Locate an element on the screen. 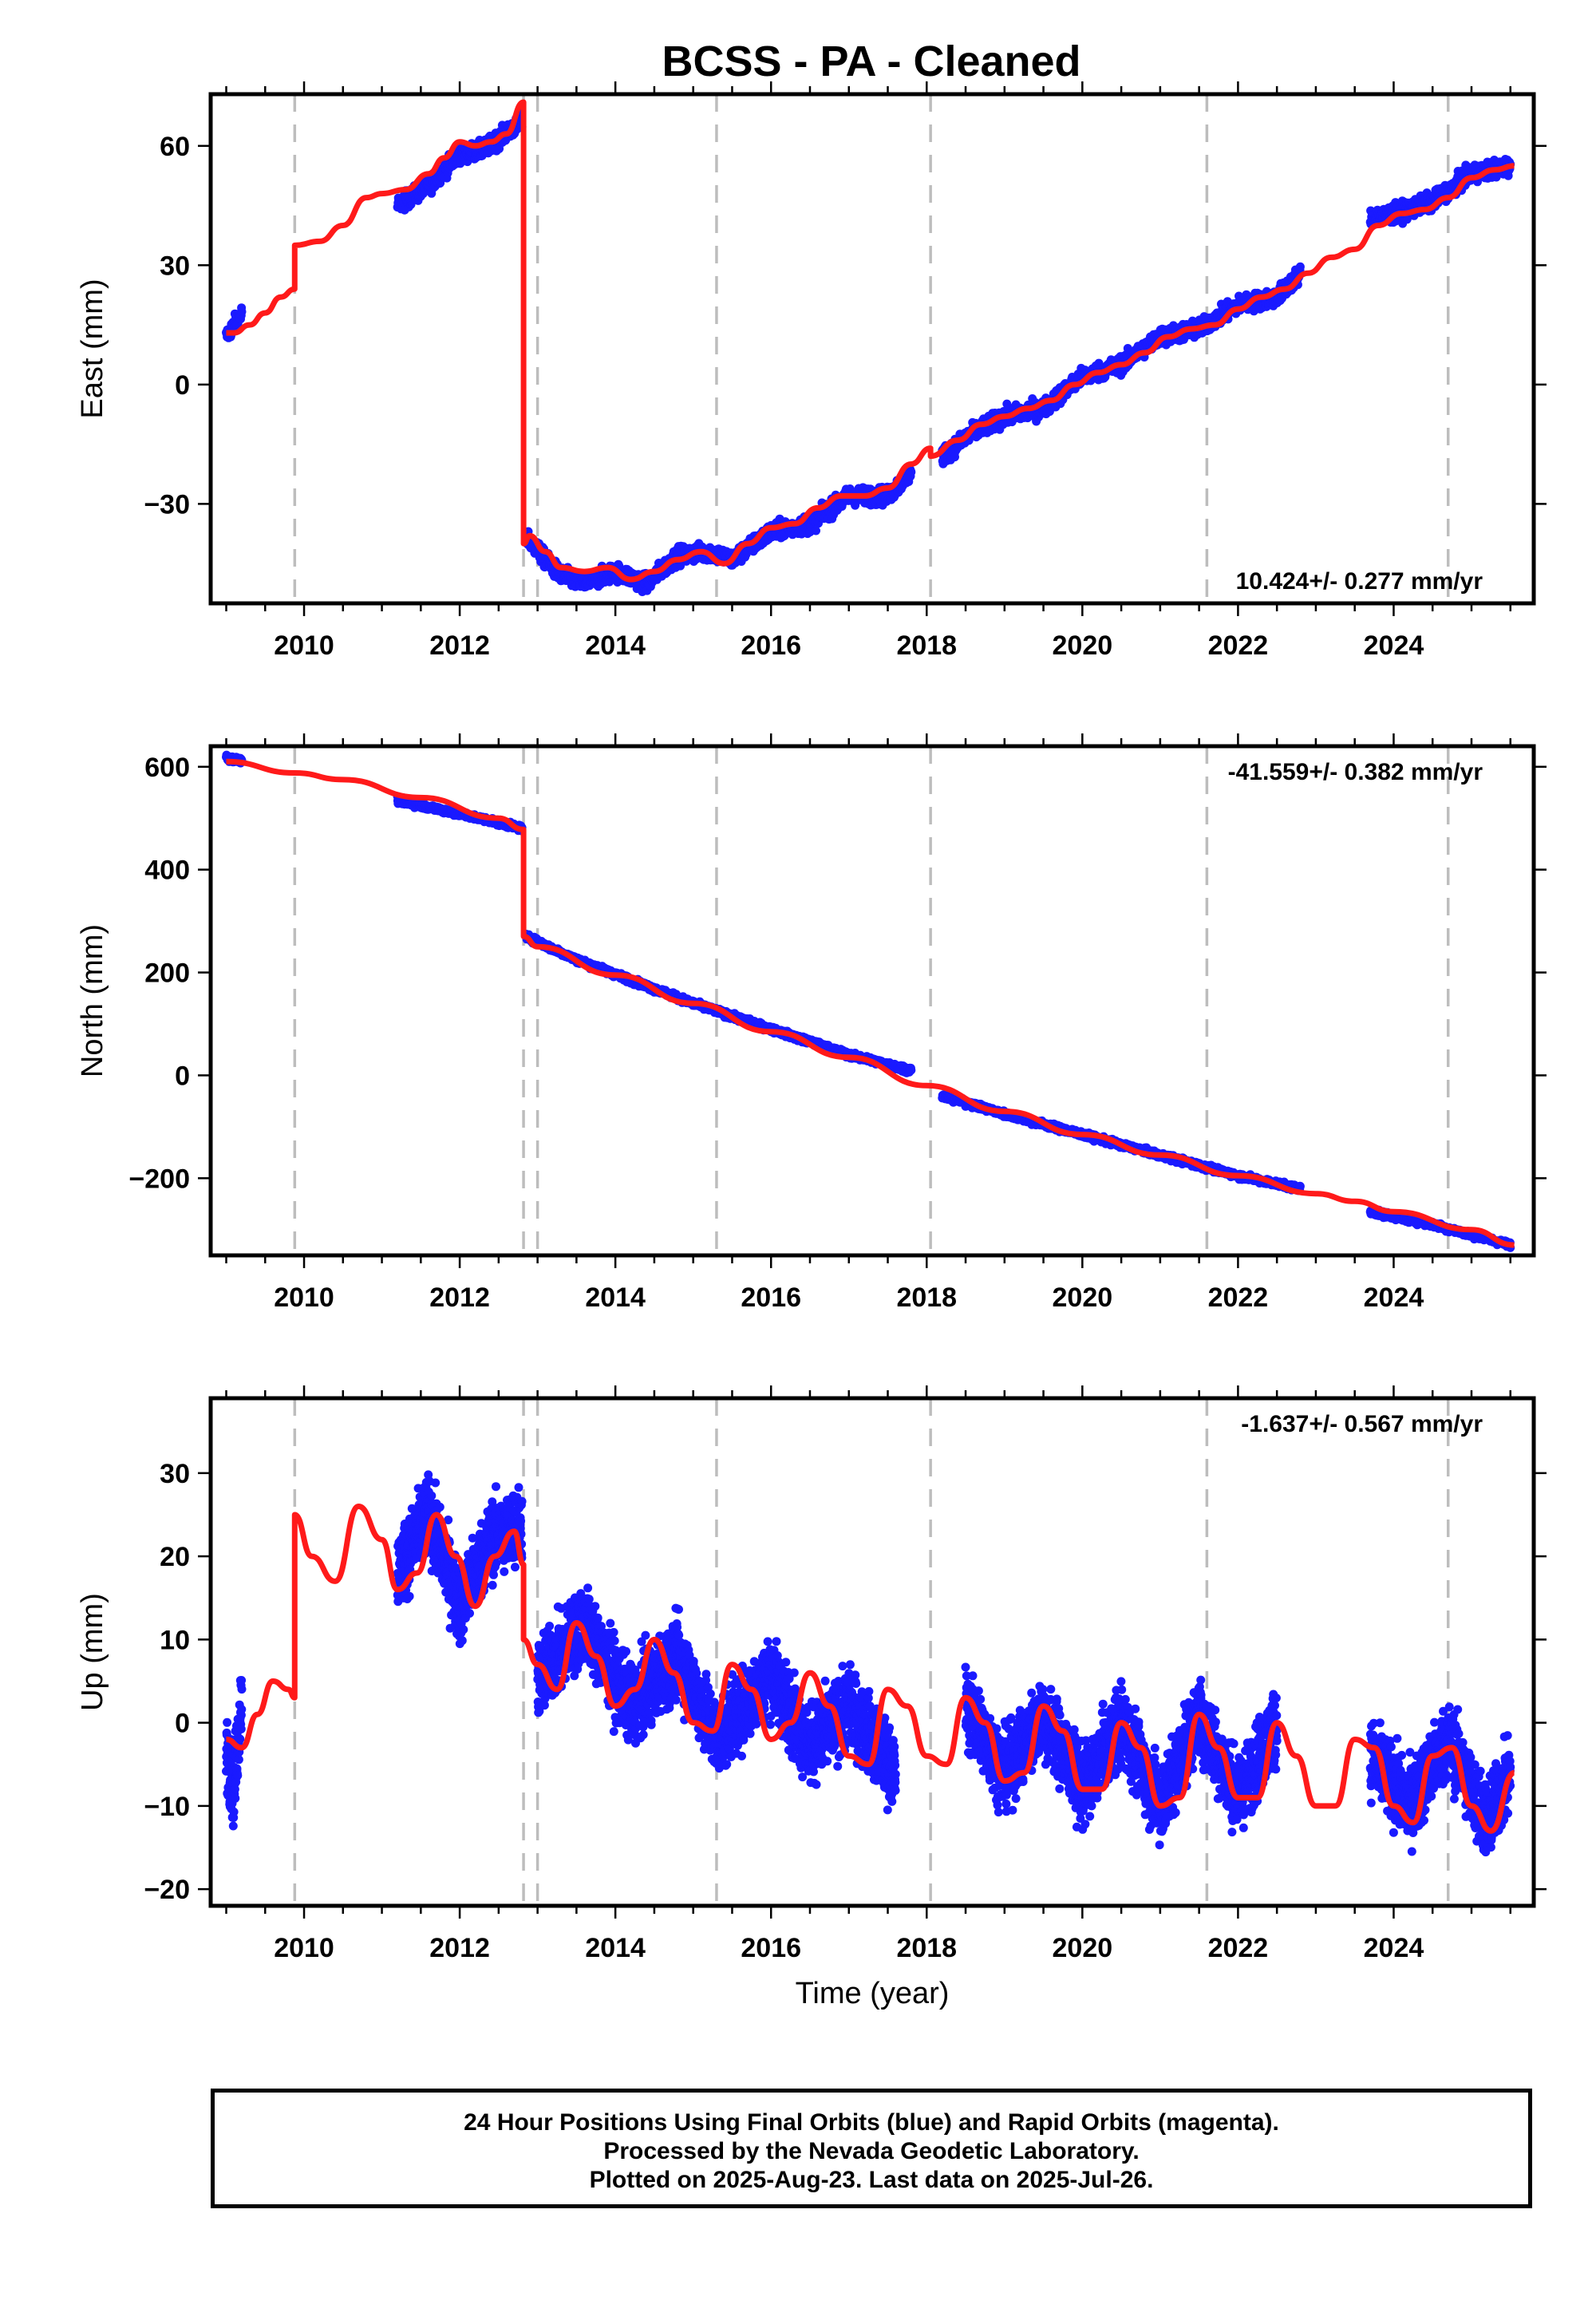  y-tick-label: 60 is located at coordinates (175, 147).